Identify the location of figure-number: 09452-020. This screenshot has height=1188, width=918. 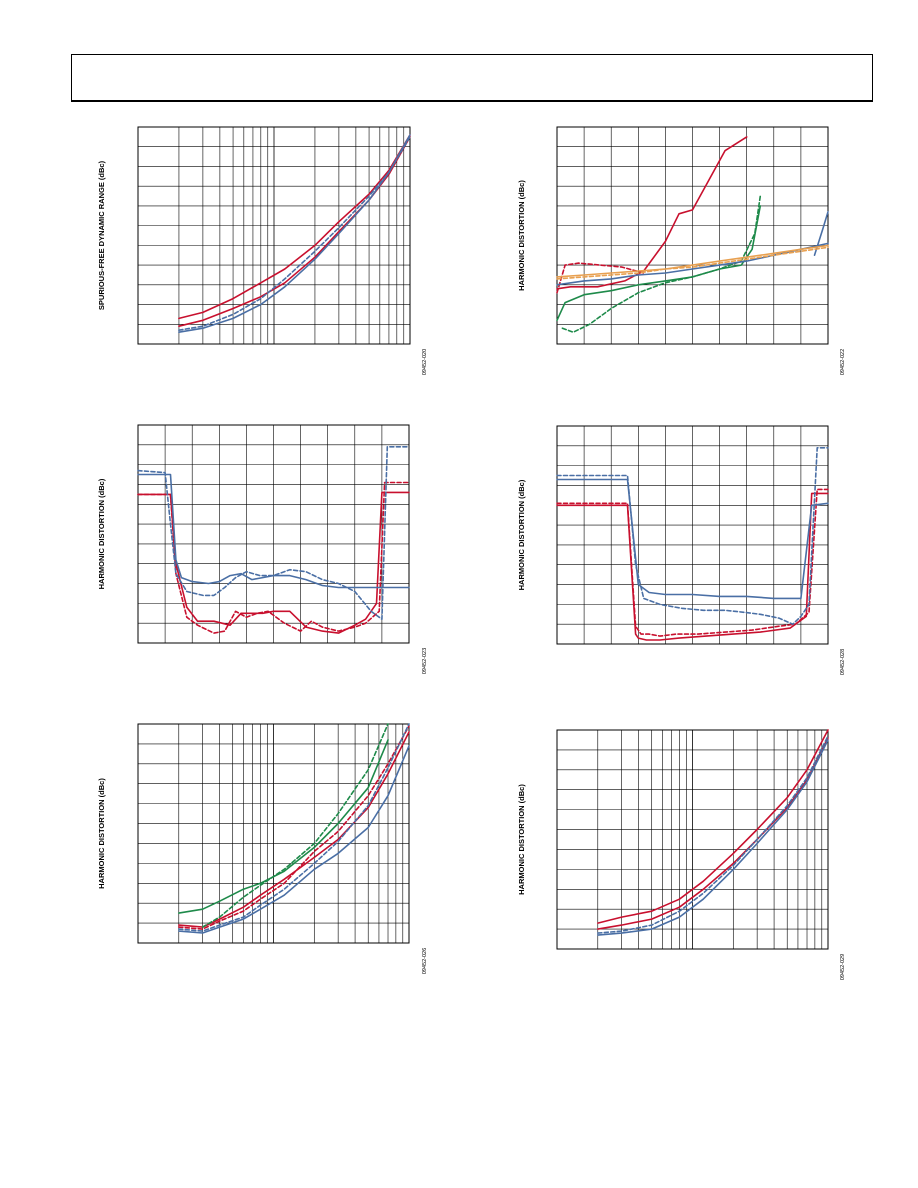
(425, 362).